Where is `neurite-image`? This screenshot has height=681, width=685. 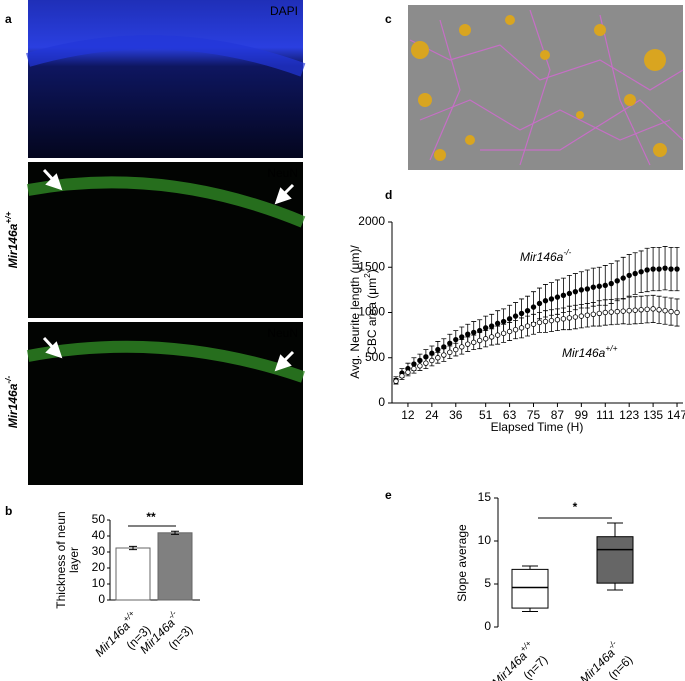
neurite-image is located at coordinates (545, 87).